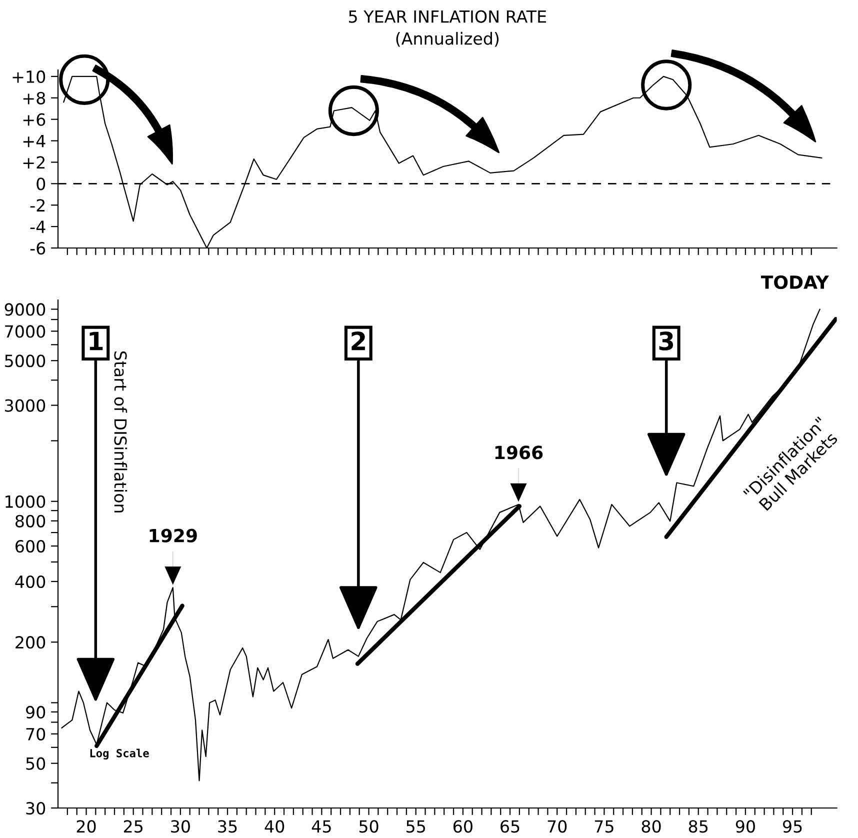 The image size is (858, 838). Describe the element at coordinates (36, 763) in the screenshot. I see `y-tick-label: 50` at that location.